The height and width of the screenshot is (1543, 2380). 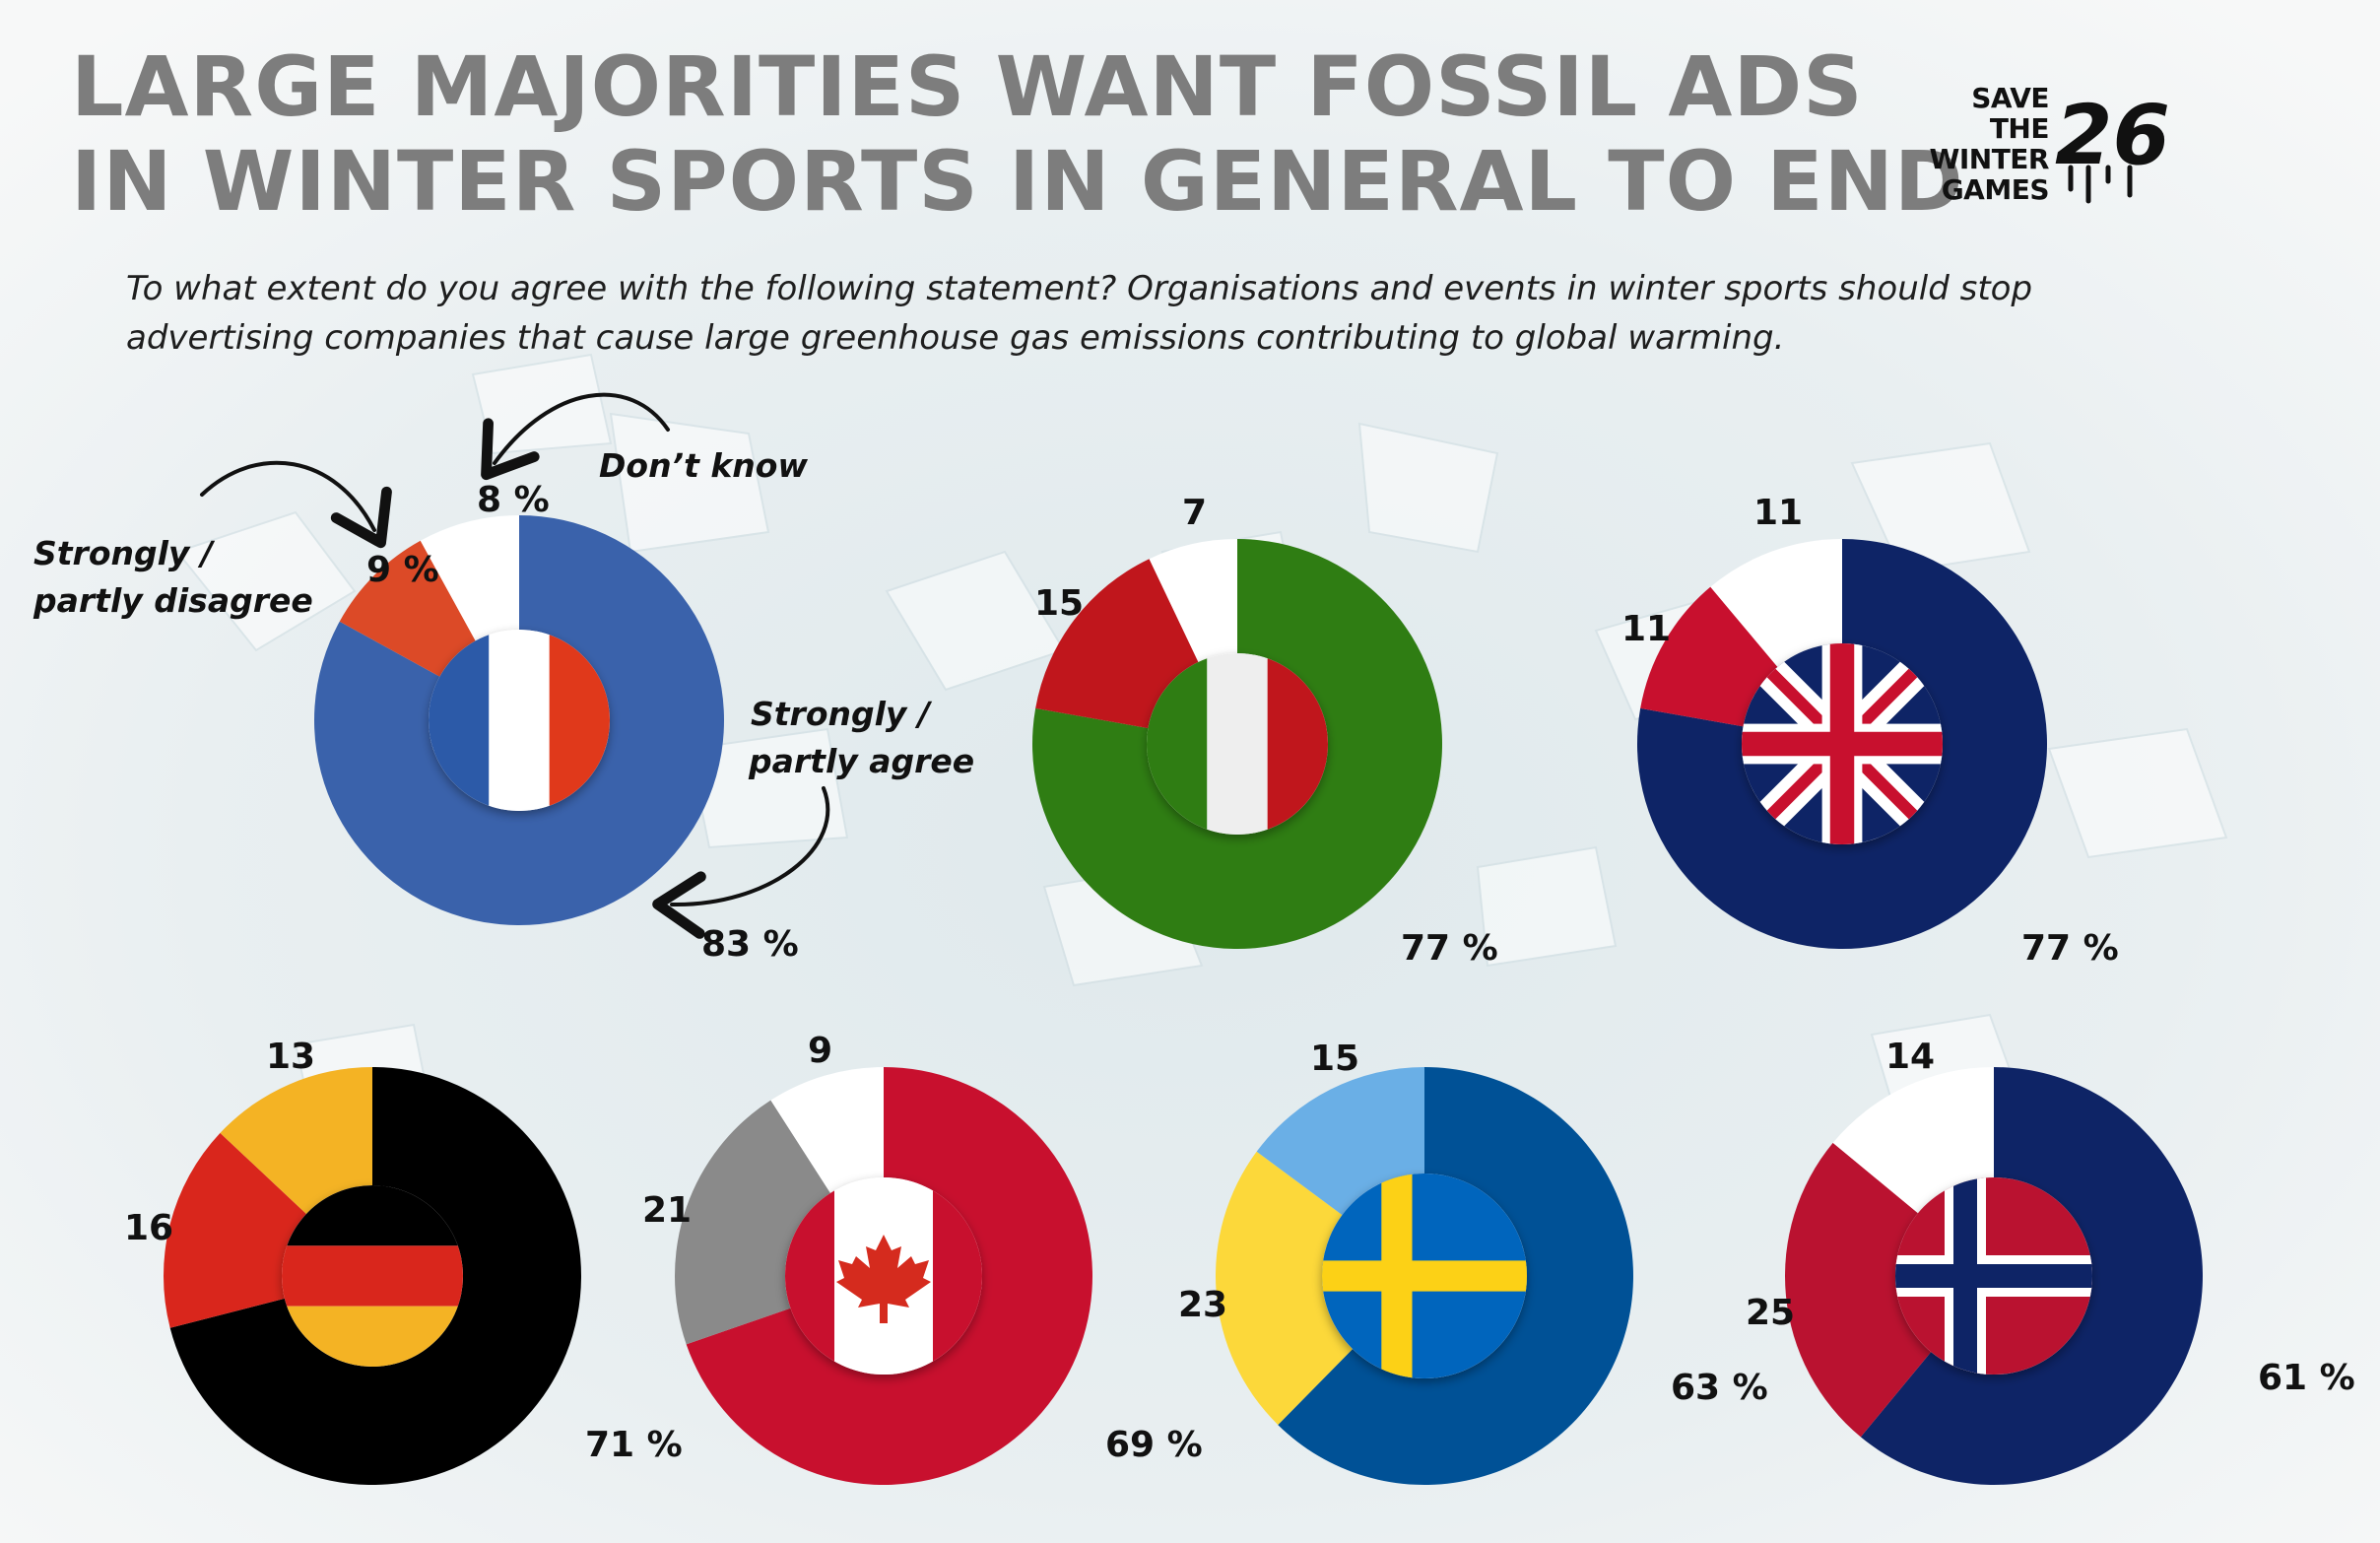 I want to click on agree-arrow, so click(x=741, y=862).